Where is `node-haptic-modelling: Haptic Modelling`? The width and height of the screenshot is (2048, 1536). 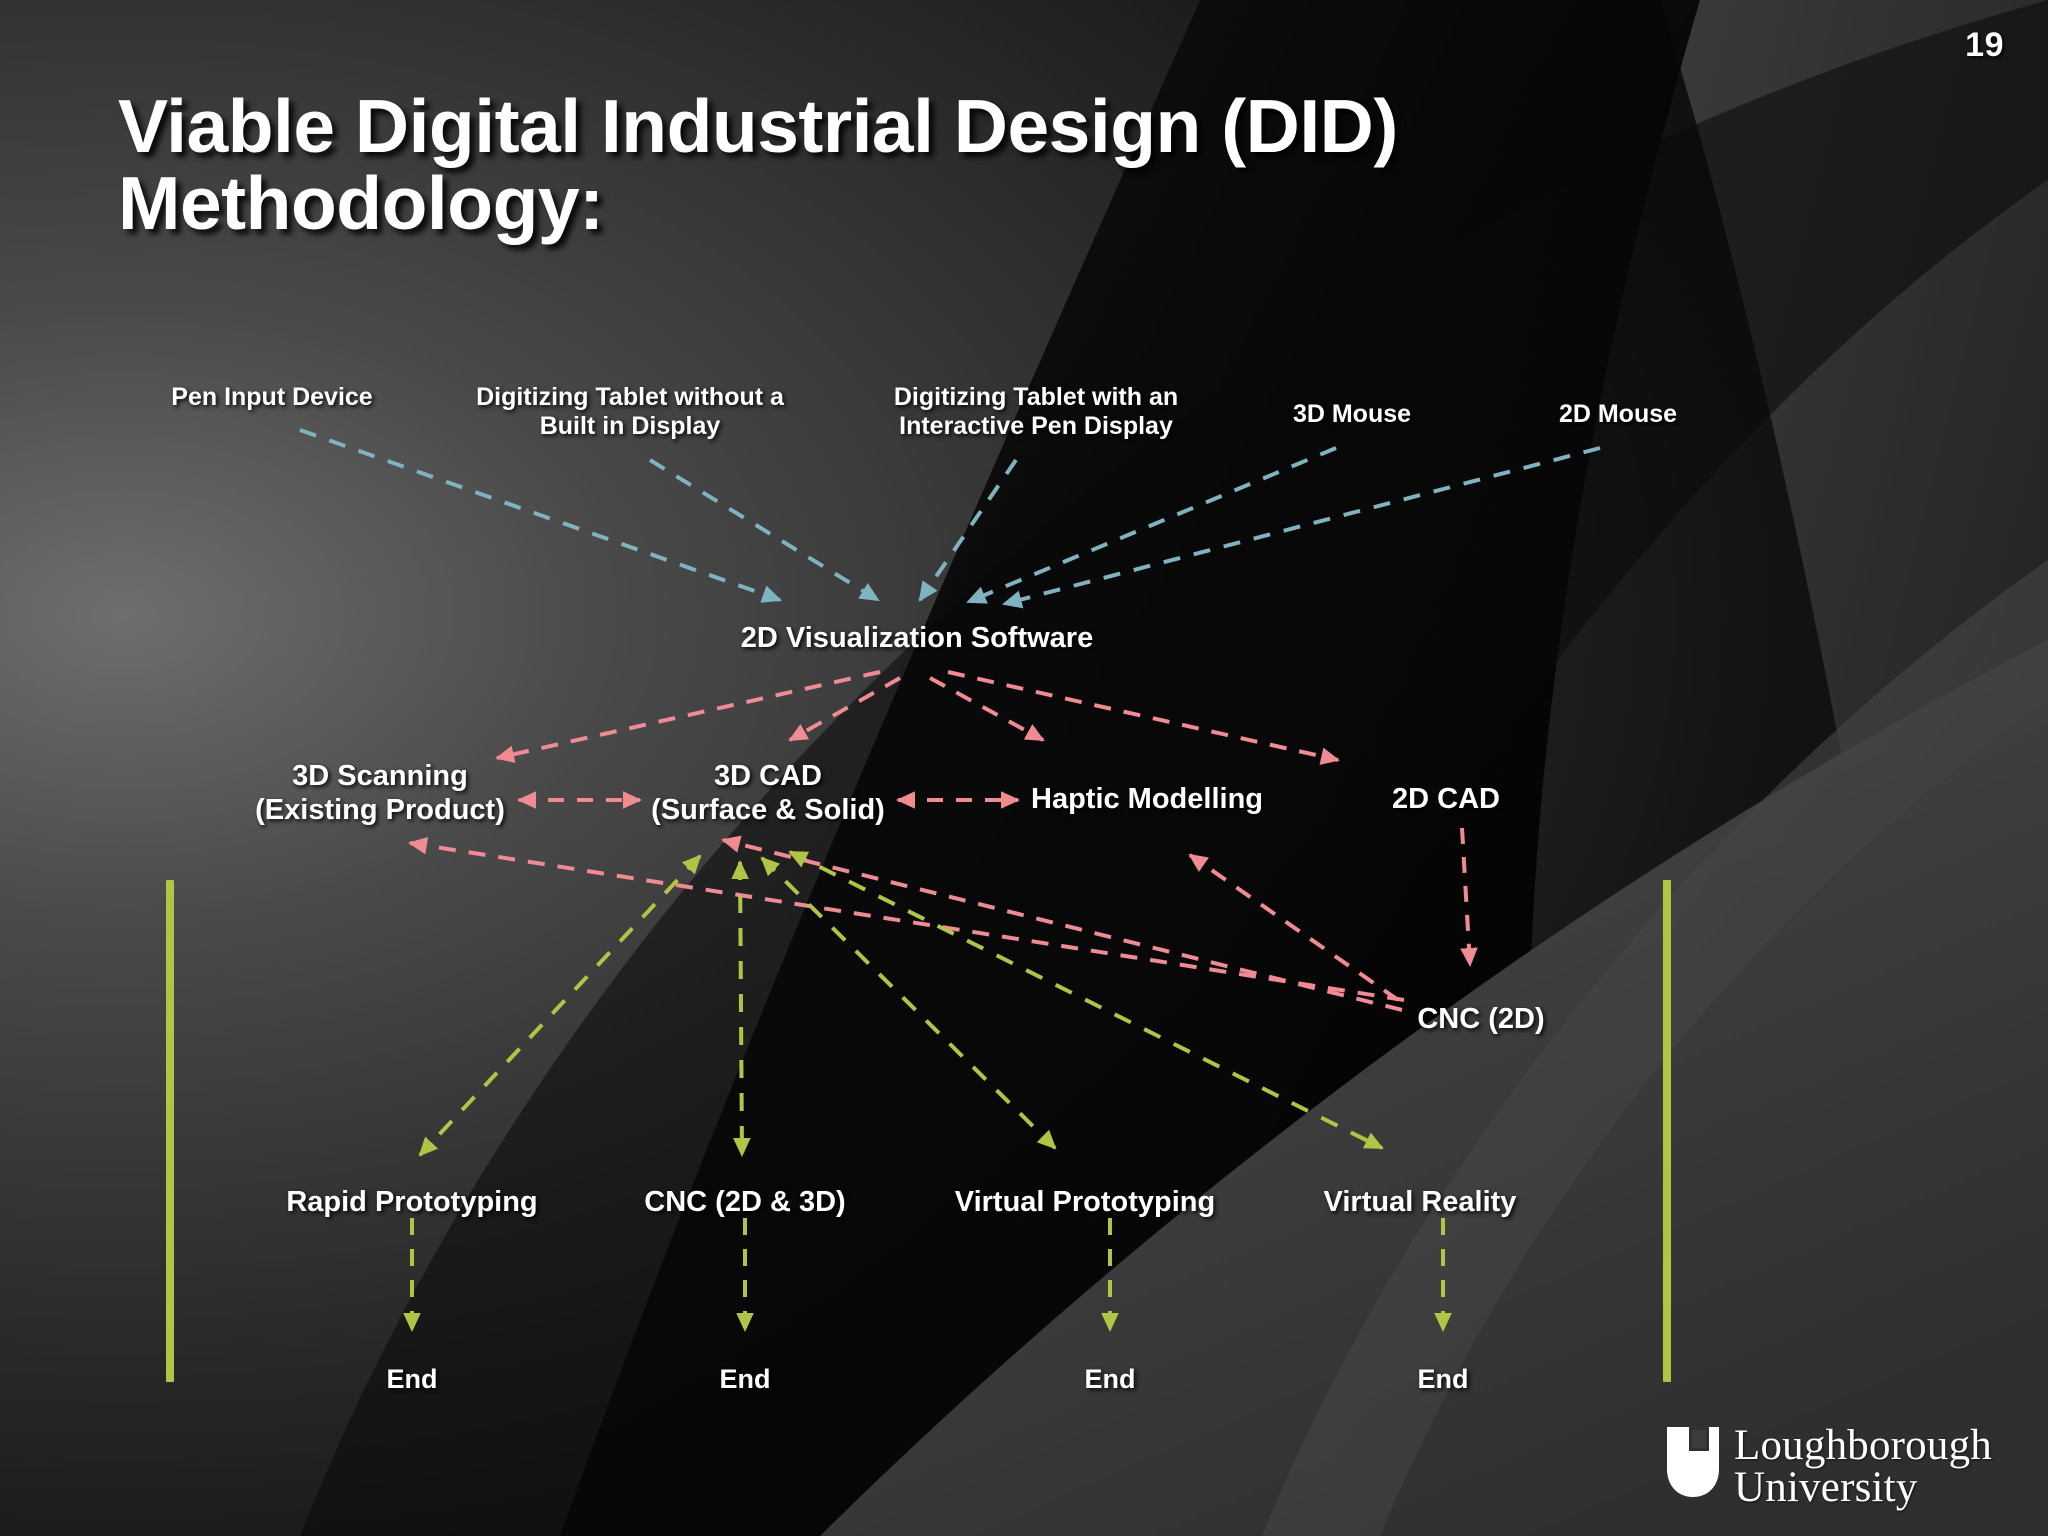 node-haptic-modelling: Haptic Modelling is located at coordinates (1147, 799).